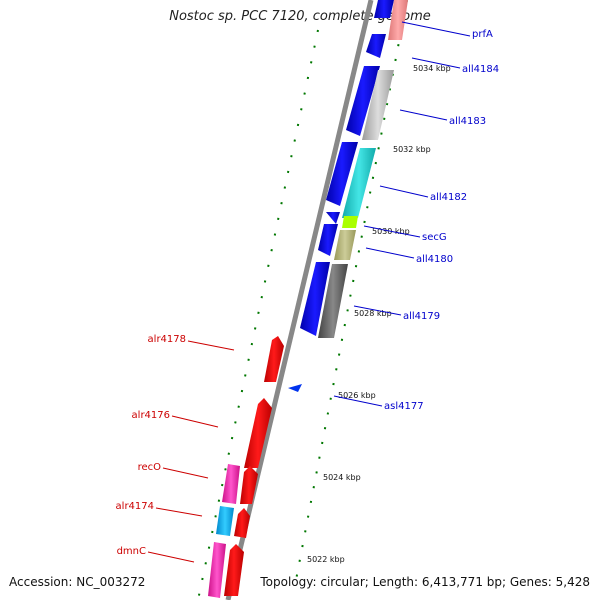 The image size is (600, 600). I want to click on gene-dmnC-red, so click(234, 570).